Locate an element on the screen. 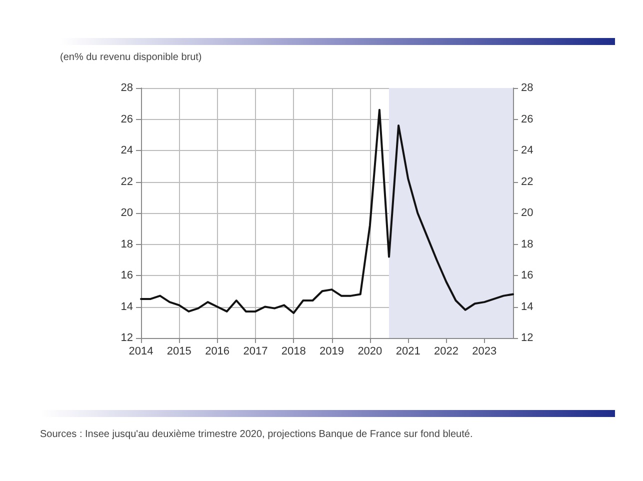  y2-tick-label: 26 is located at coordinates (527, 119).